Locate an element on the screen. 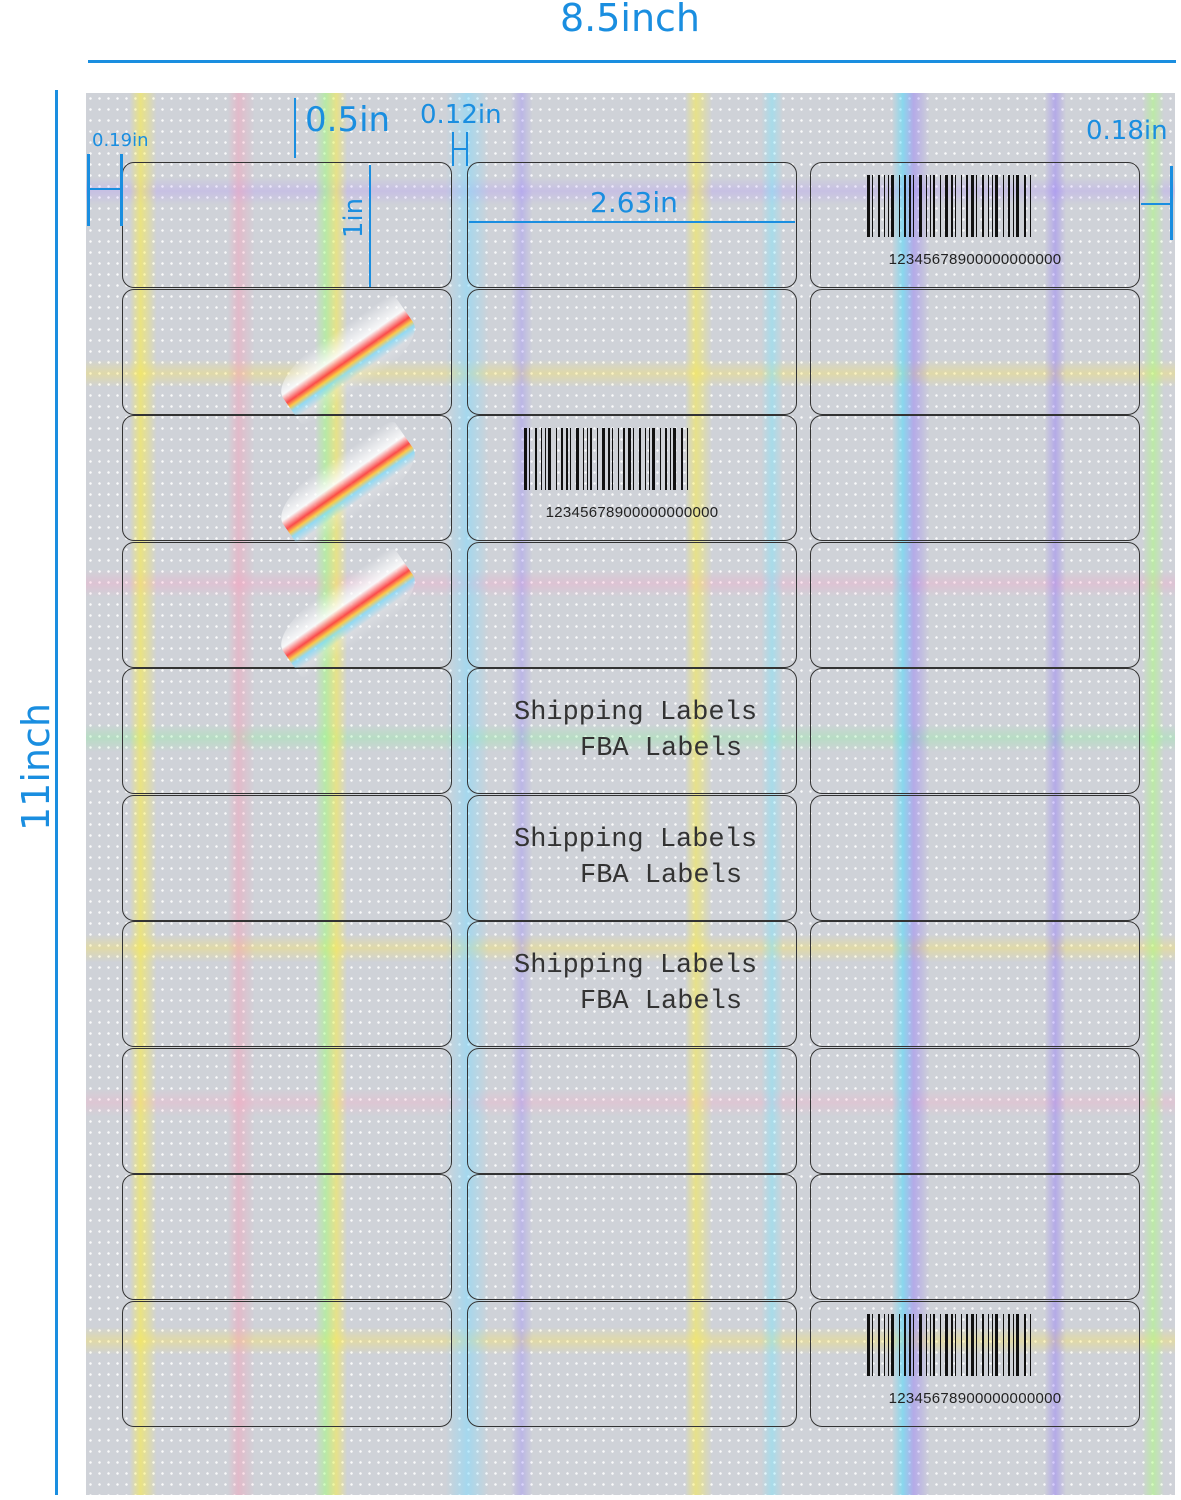 The width and height of the screenshot is (1181, 1500). left-margin-marker-bar is located at coordinates (104, 189).